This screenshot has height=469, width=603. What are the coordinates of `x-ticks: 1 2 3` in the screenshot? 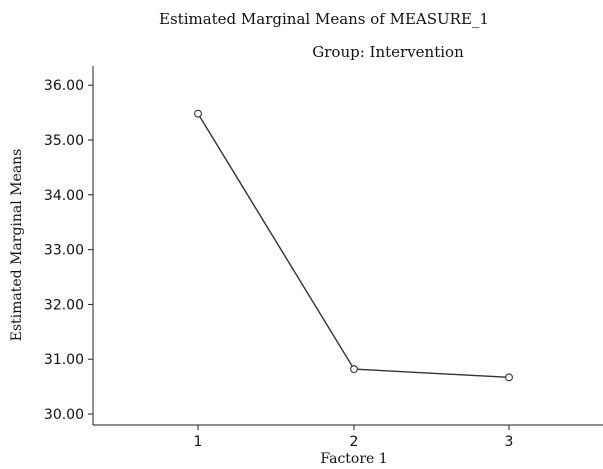 It's located at (354, 437).